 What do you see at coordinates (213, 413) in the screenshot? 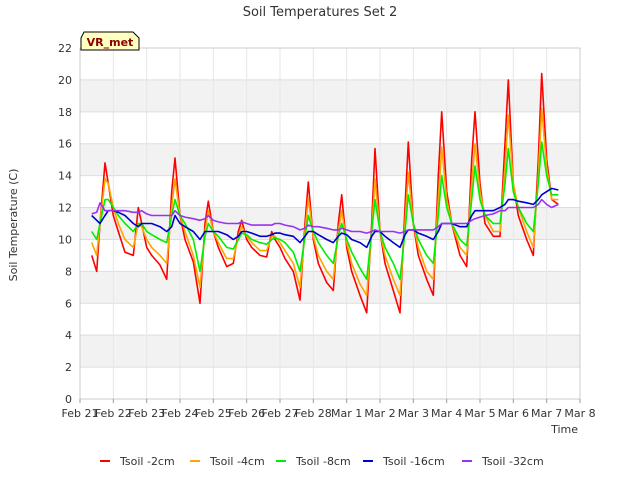
I see `x-tick-label: Feb 25` at bounding box center [213, 413].